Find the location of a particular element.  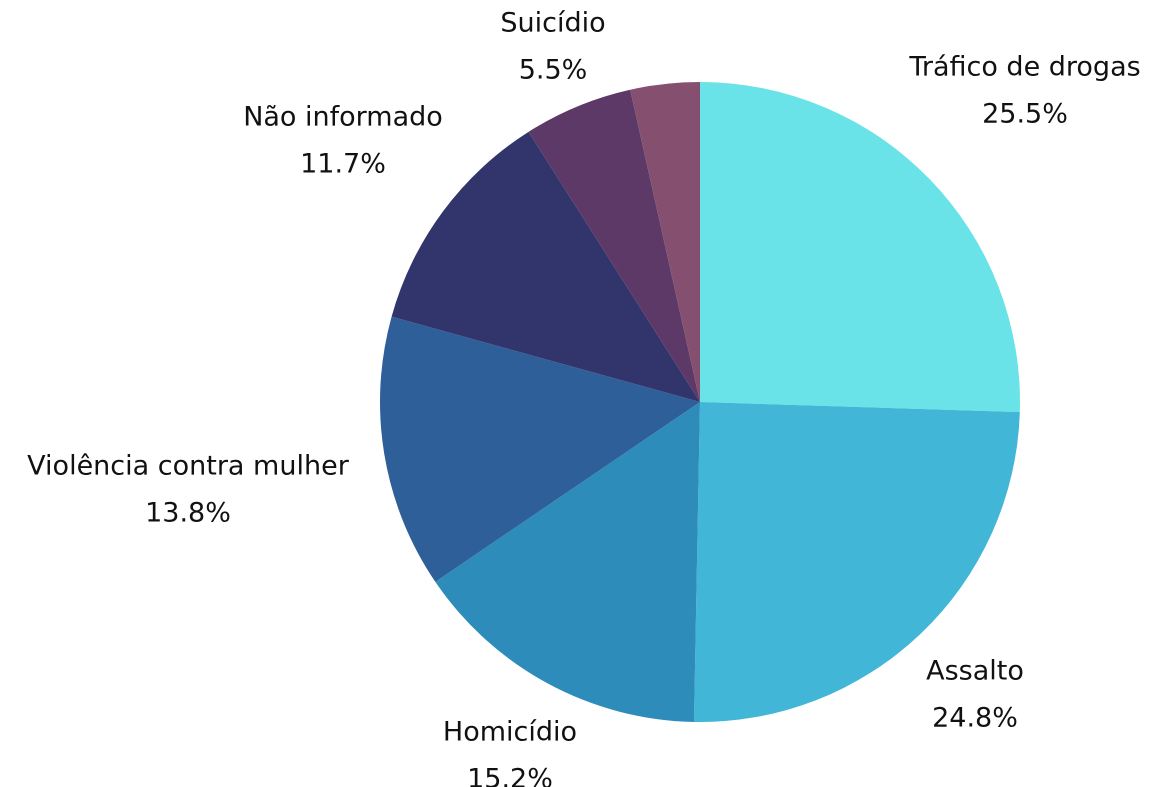

slice-label: Suicídio is located at coordinates (552, 23).